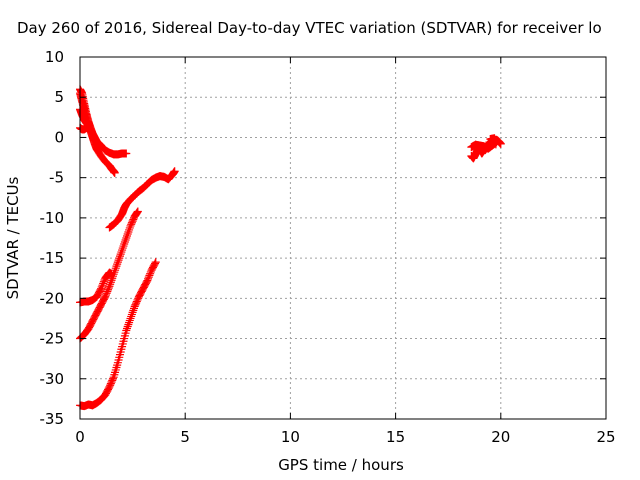  Describe the element at coordinates (341, 465) in the screenshot. I see `x-axis-label: GPS time / hours` at that location.